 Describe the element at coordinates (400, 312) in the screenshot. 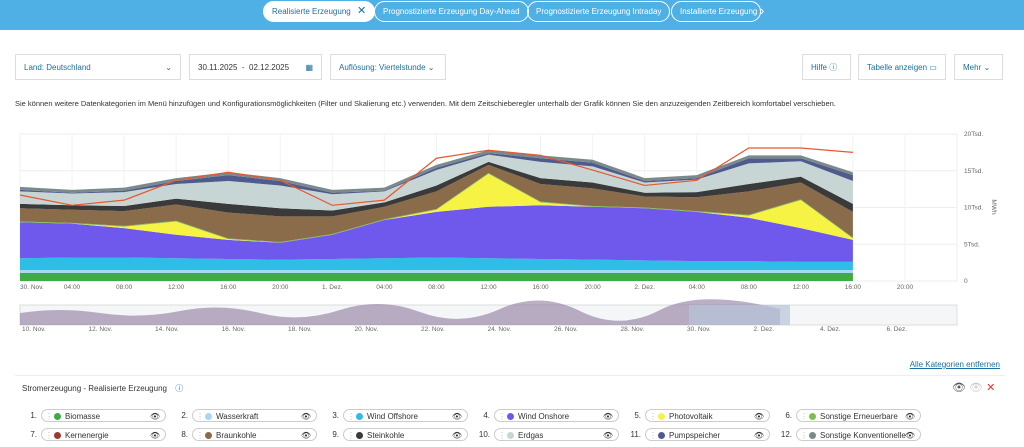

I see `navigator-preview` at that location.